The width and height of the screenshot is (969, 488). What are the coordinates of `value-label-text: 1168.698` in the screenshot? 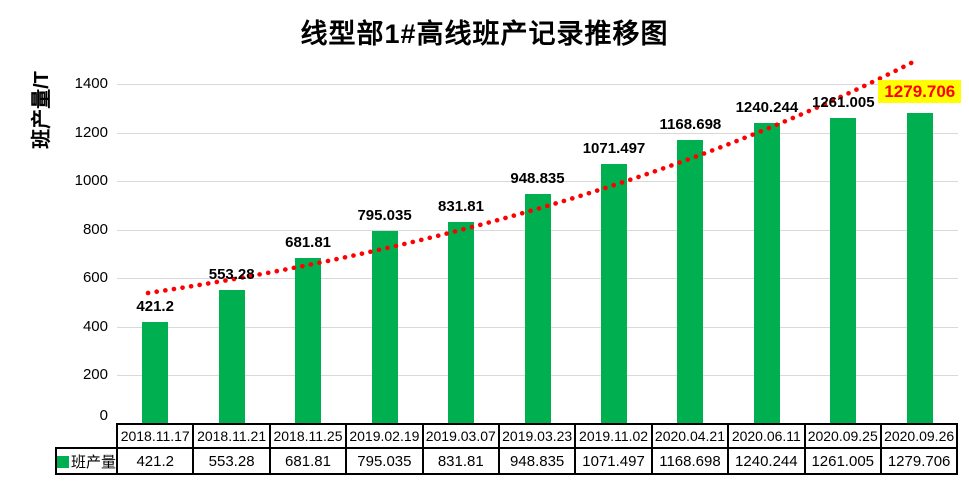 It's located at (690, 125).